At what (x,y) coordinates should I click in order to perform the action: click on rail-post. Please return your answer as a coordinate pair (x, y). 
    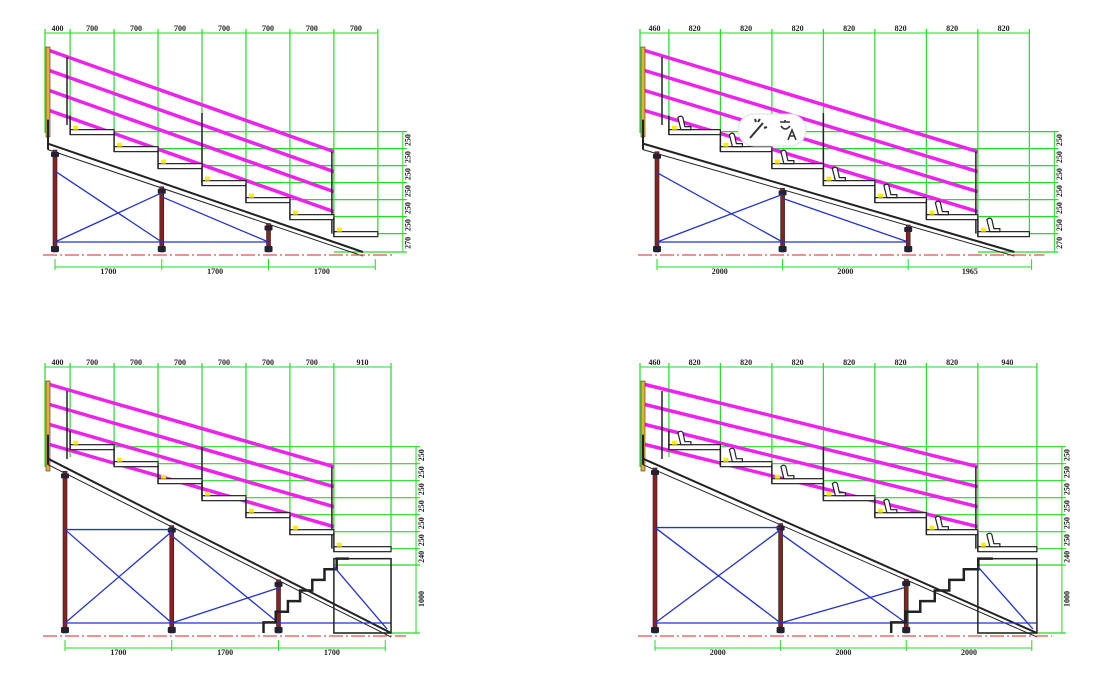
    Looking at the image, I should click on (48, 426).